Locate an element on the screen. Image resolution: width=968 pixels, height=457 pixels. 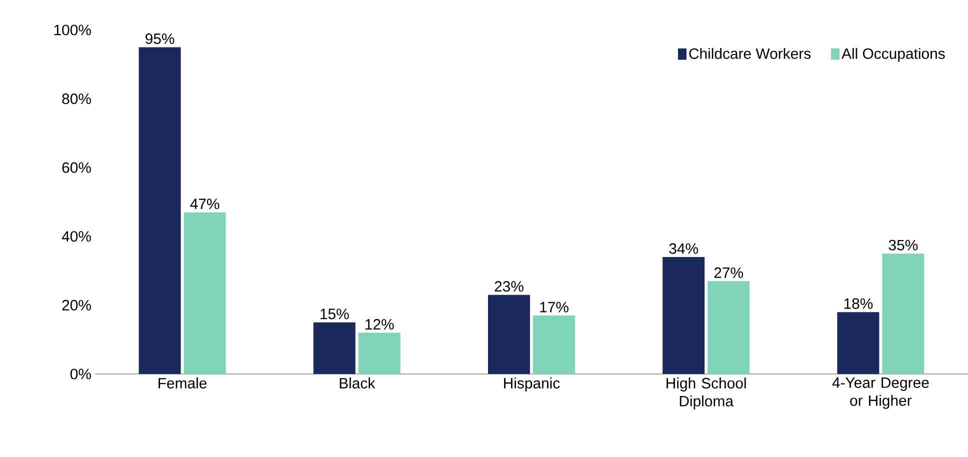
y-tick-label: 100% is located at coordinates (72, 30).